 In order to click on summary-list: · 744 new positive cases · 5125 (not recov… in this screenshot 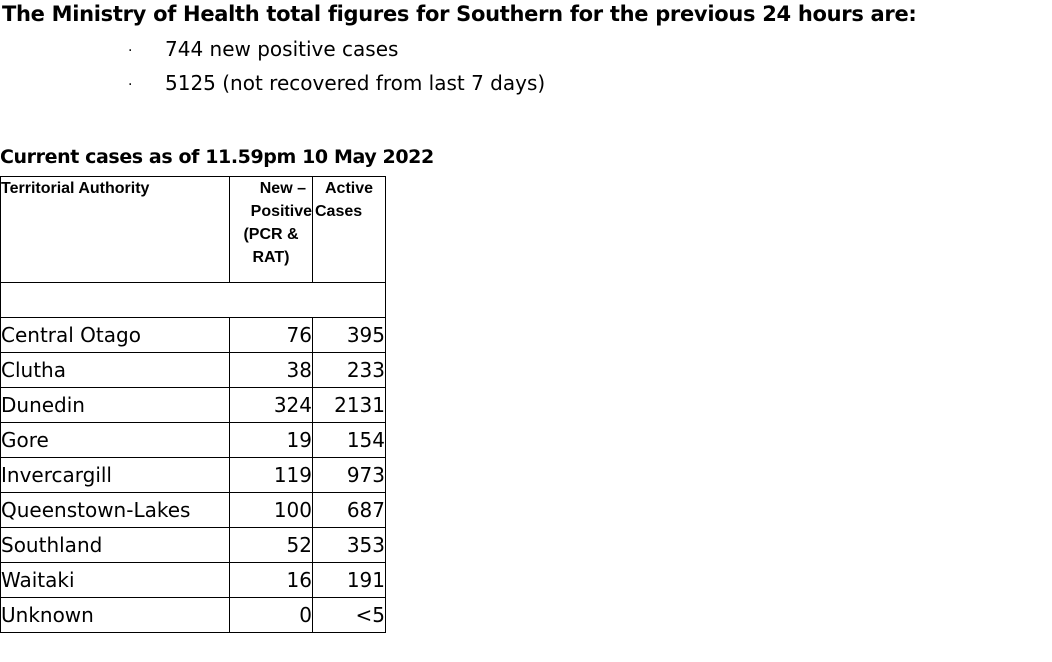, I will do `click(336, 68)`.